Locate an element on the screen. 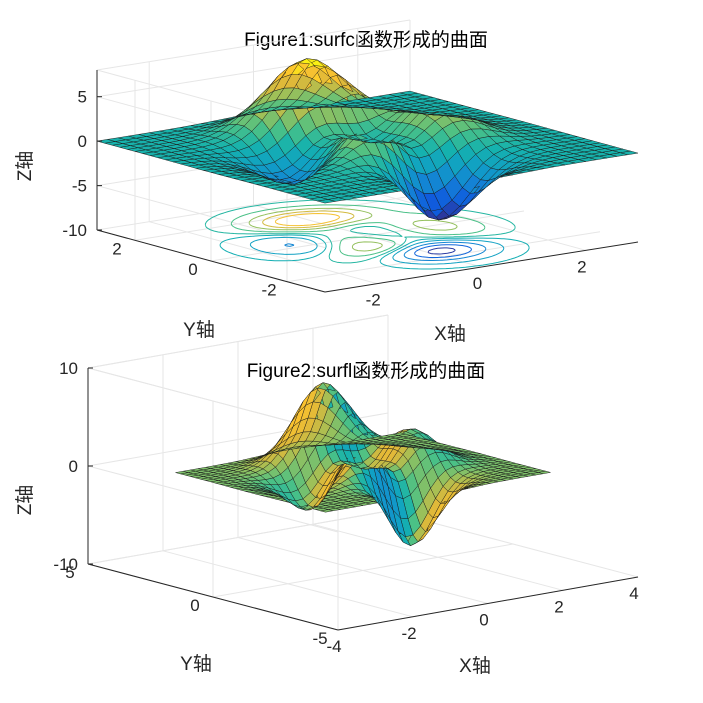 The height and width of the screenshot is (703, 703). z-tick-label: 5 is located at coordinates (82, 97).